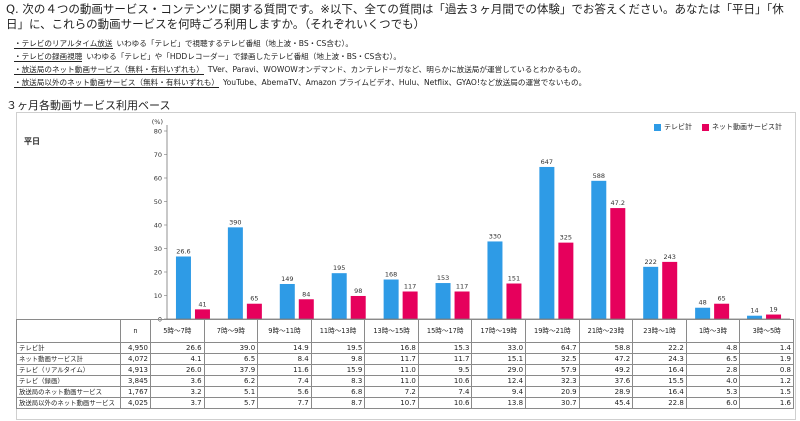 Image resolution: width=800 pixels, height=421 pixels. I want to click on table-cell: 15.1, so click(499, 359).